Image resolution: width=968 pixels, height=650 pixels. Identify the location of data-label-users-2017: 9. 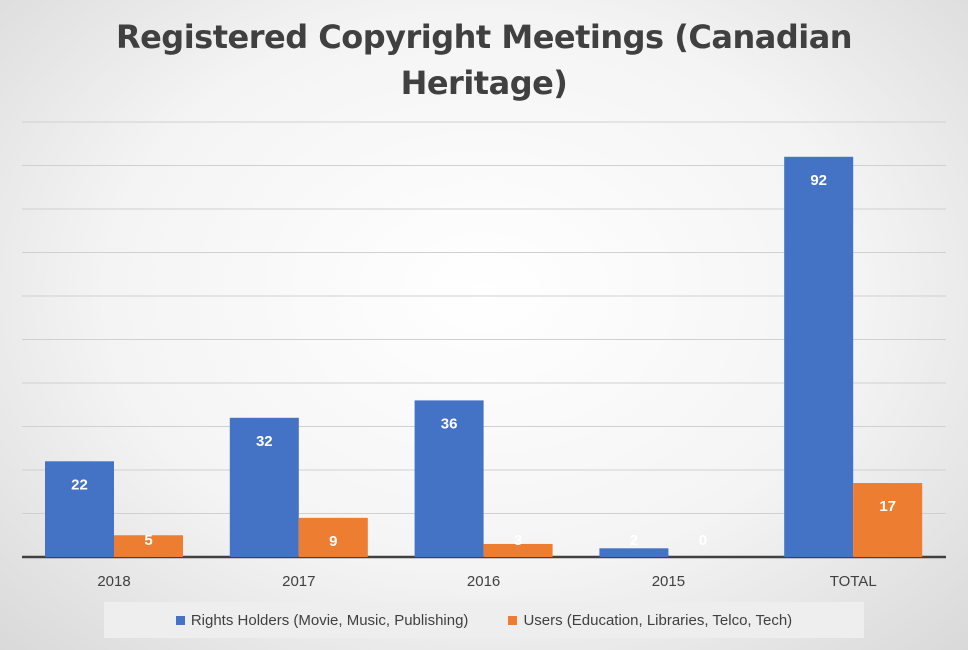
(333, 541).